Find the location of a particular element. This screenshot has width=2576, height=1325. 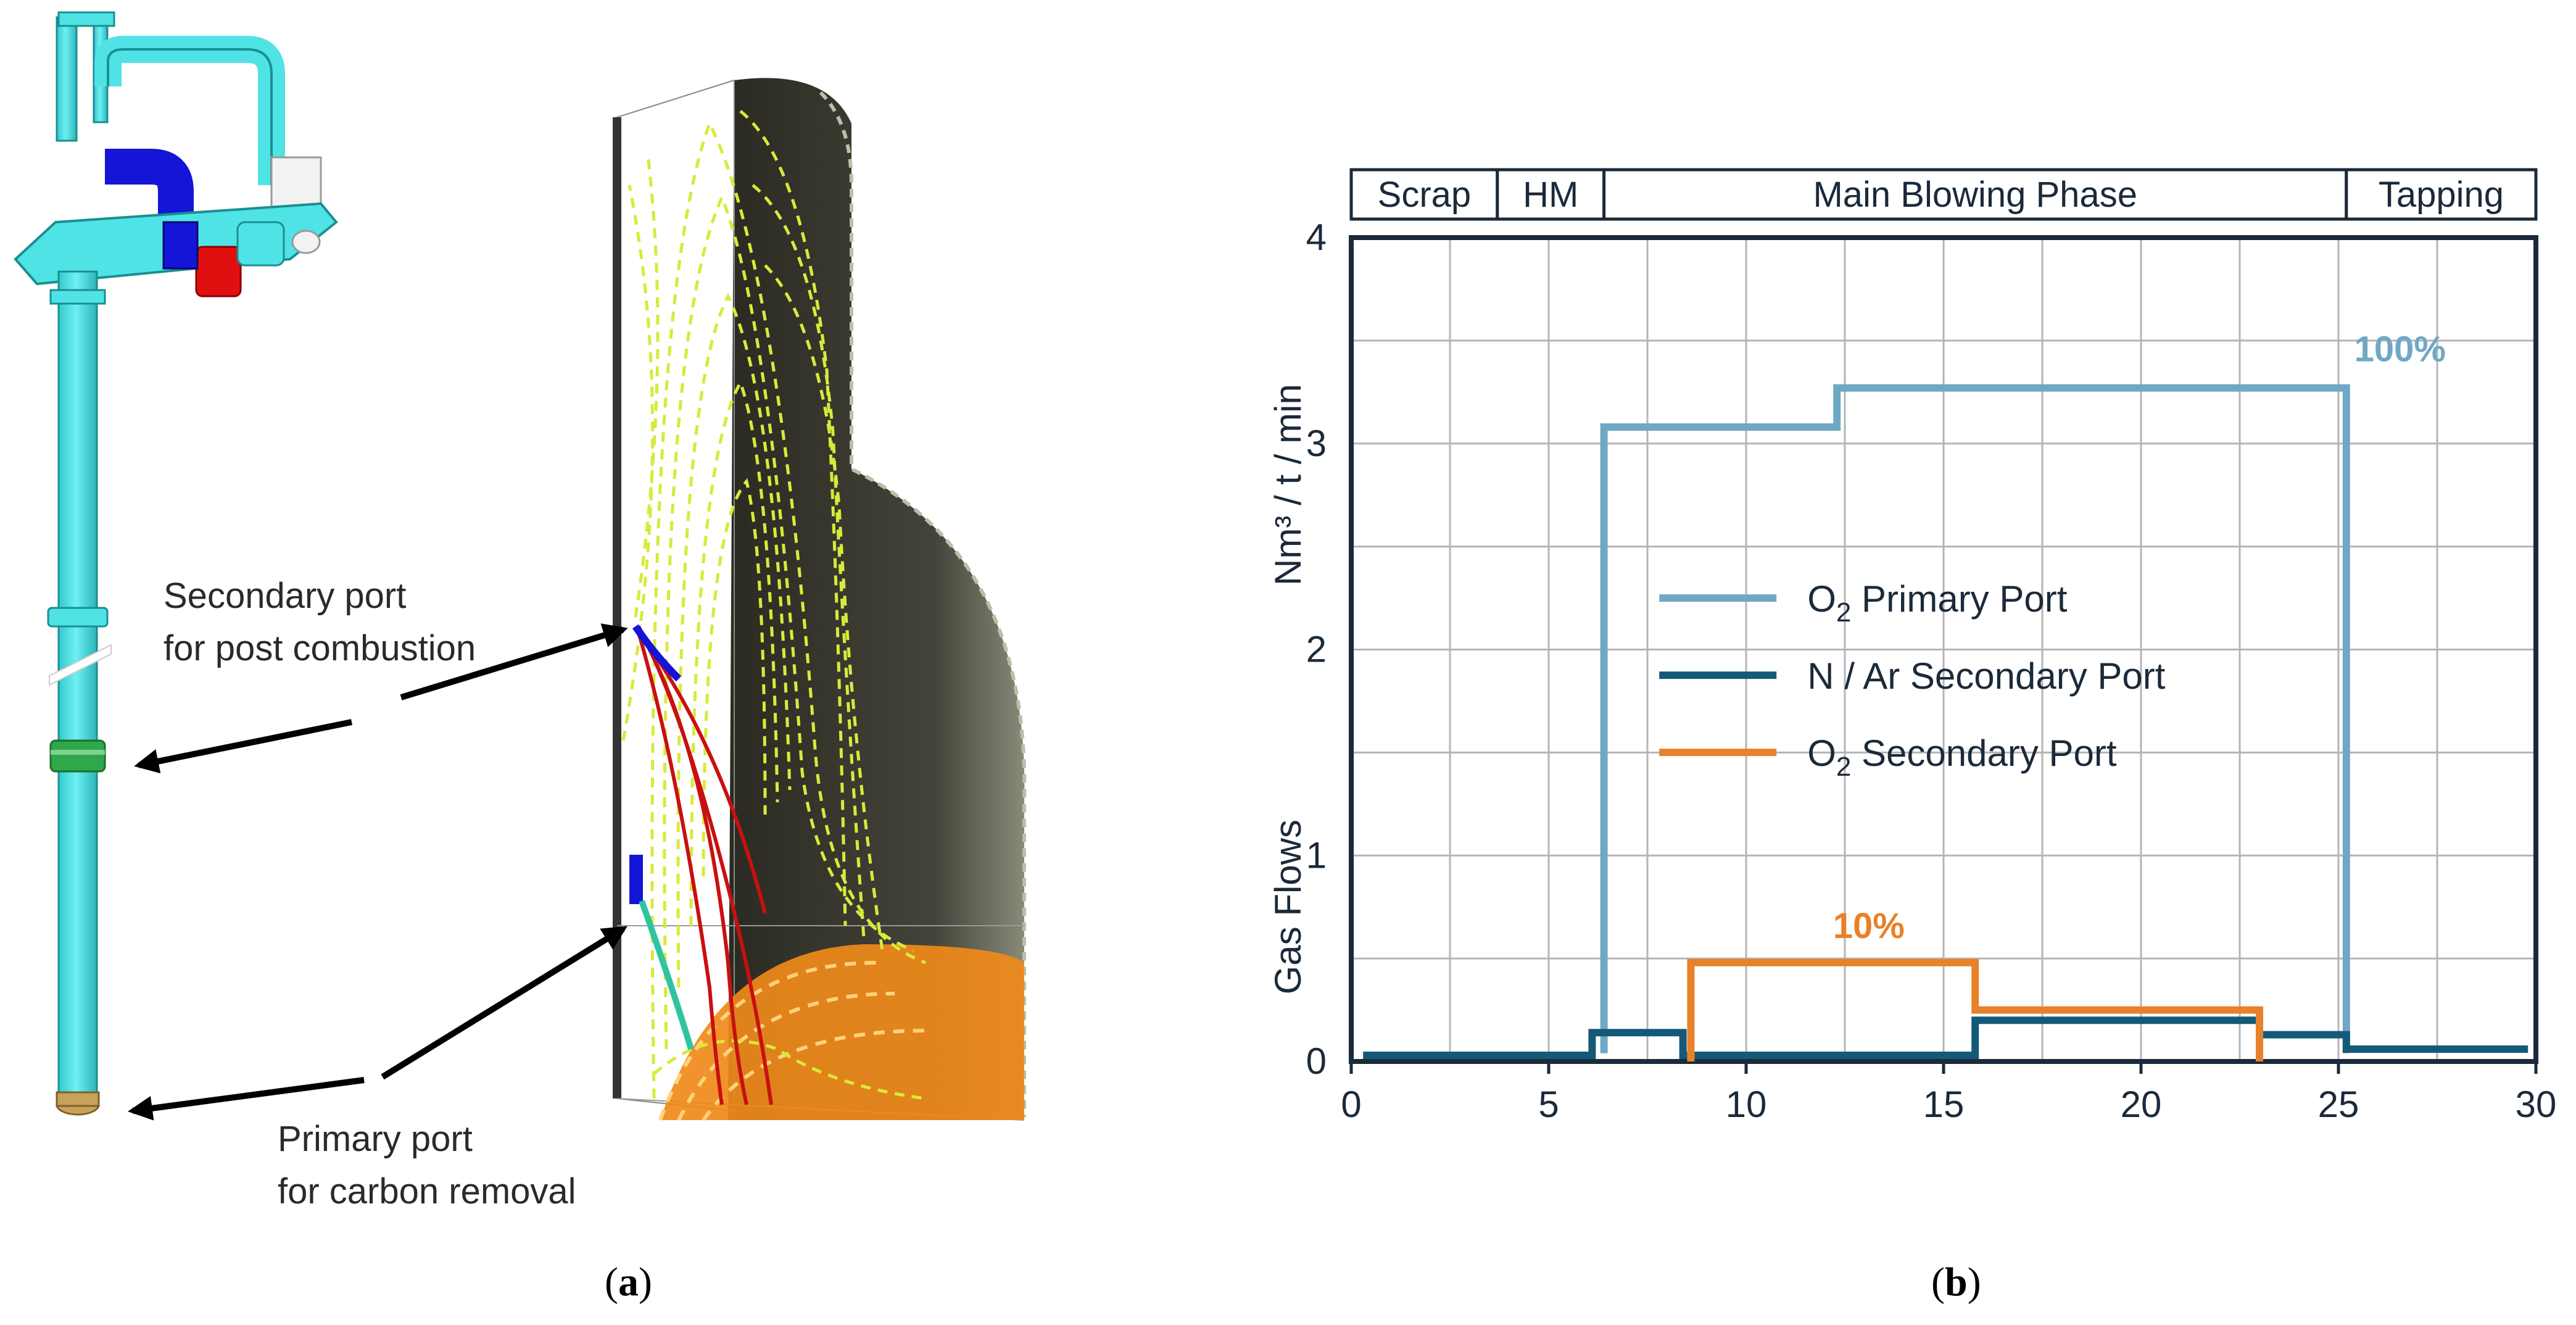

y-axis-label: Gas Flows is located at coordinates (1290, 907).